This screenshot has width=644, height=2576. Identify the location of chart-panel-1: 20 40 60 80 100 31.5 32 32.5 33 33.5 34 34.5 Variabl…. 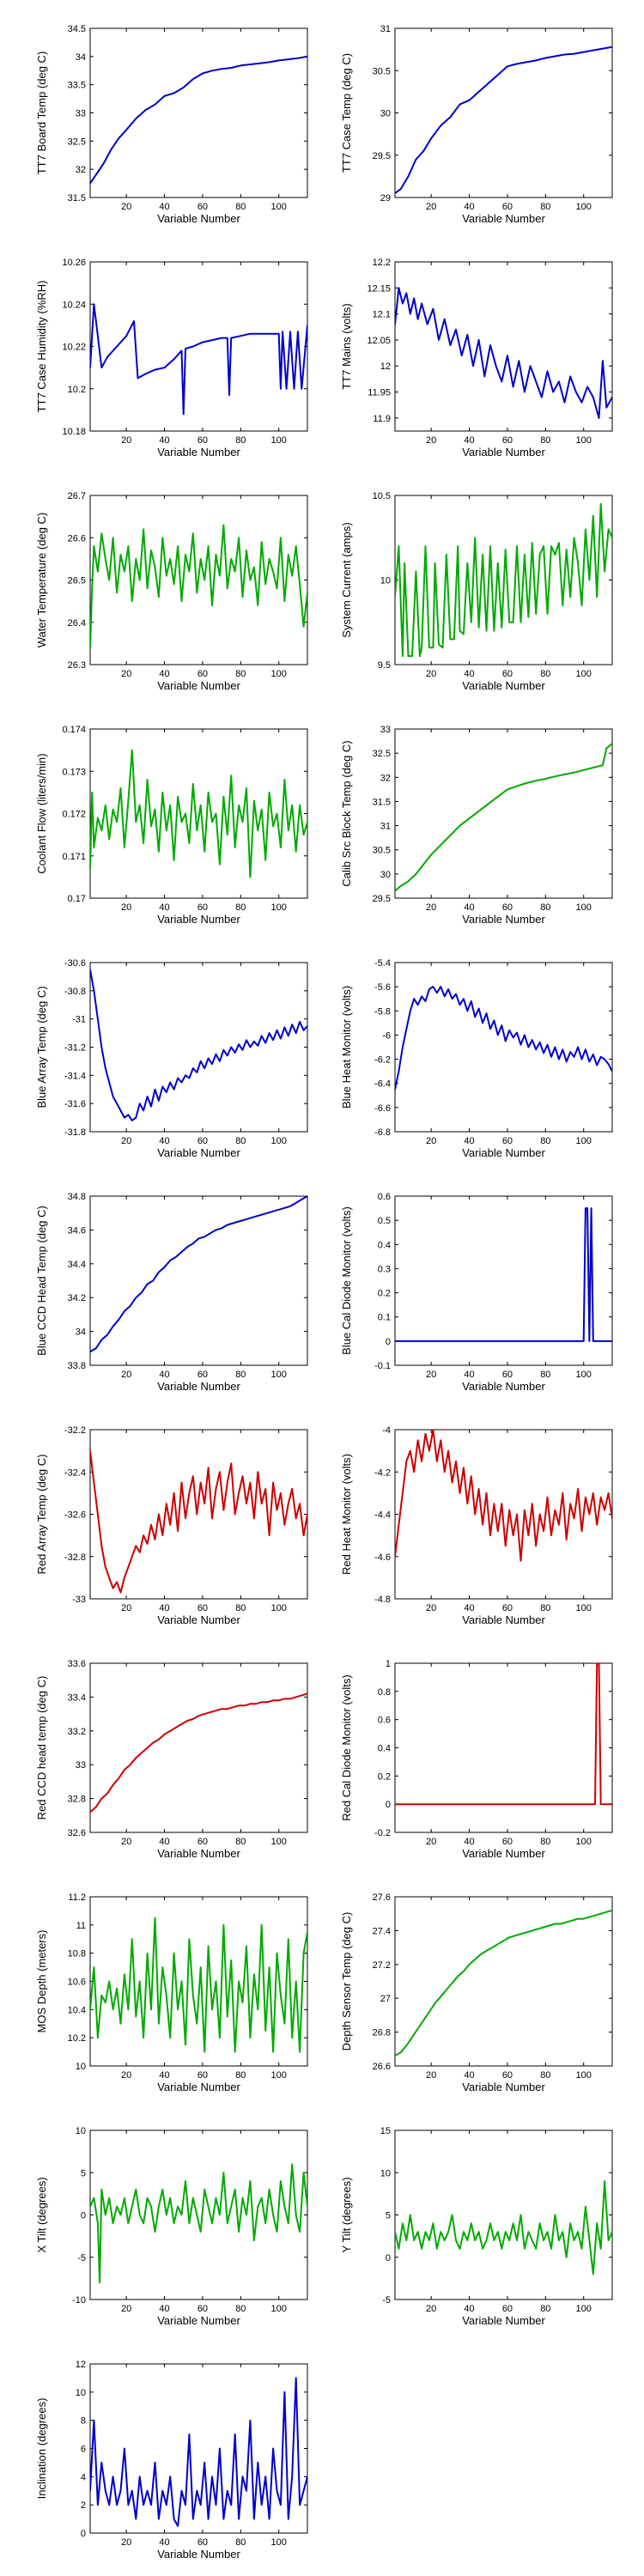
(171, 124).